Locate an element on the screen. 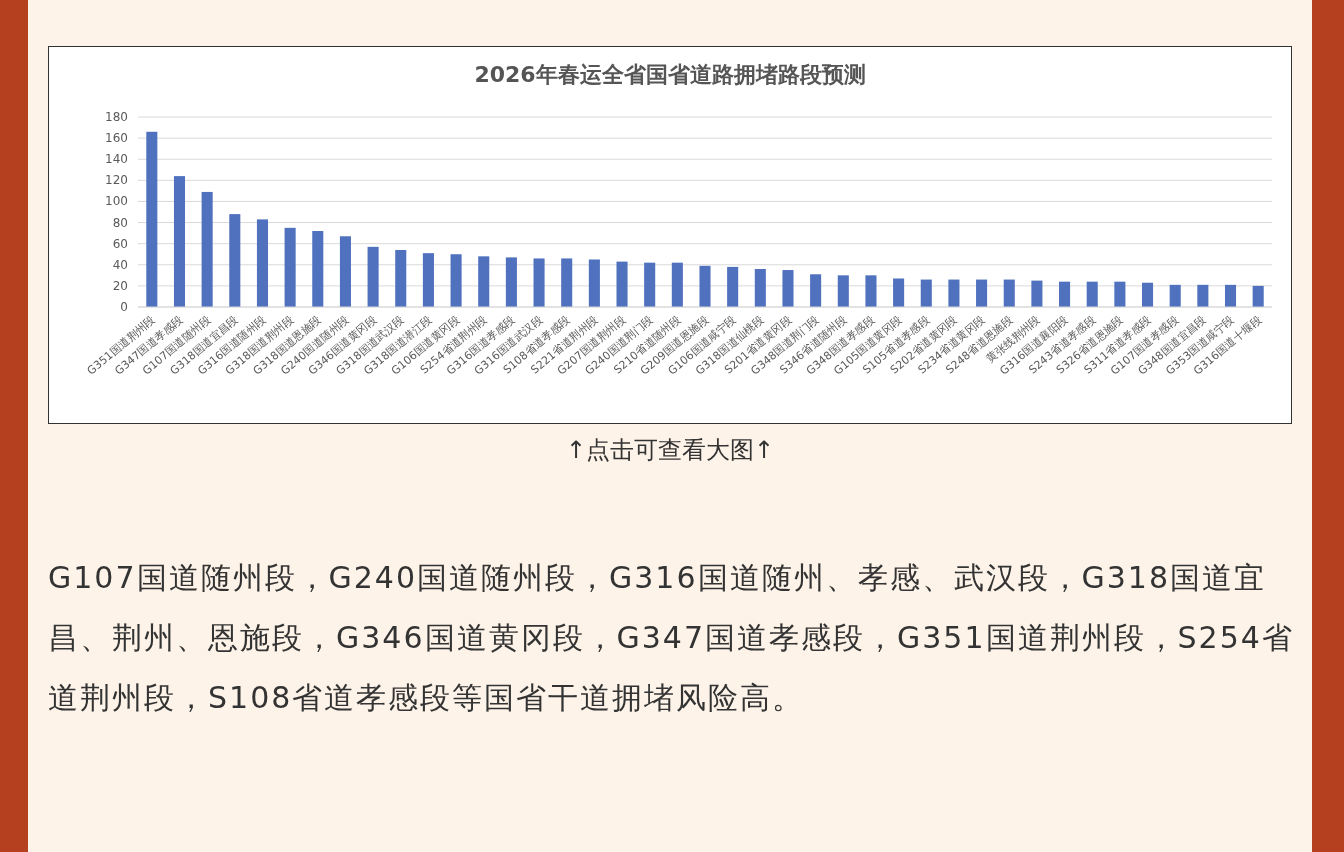 This screenshot has height=852, width=1344. y-tick-label: 0 is located at coordinates (124, 307).